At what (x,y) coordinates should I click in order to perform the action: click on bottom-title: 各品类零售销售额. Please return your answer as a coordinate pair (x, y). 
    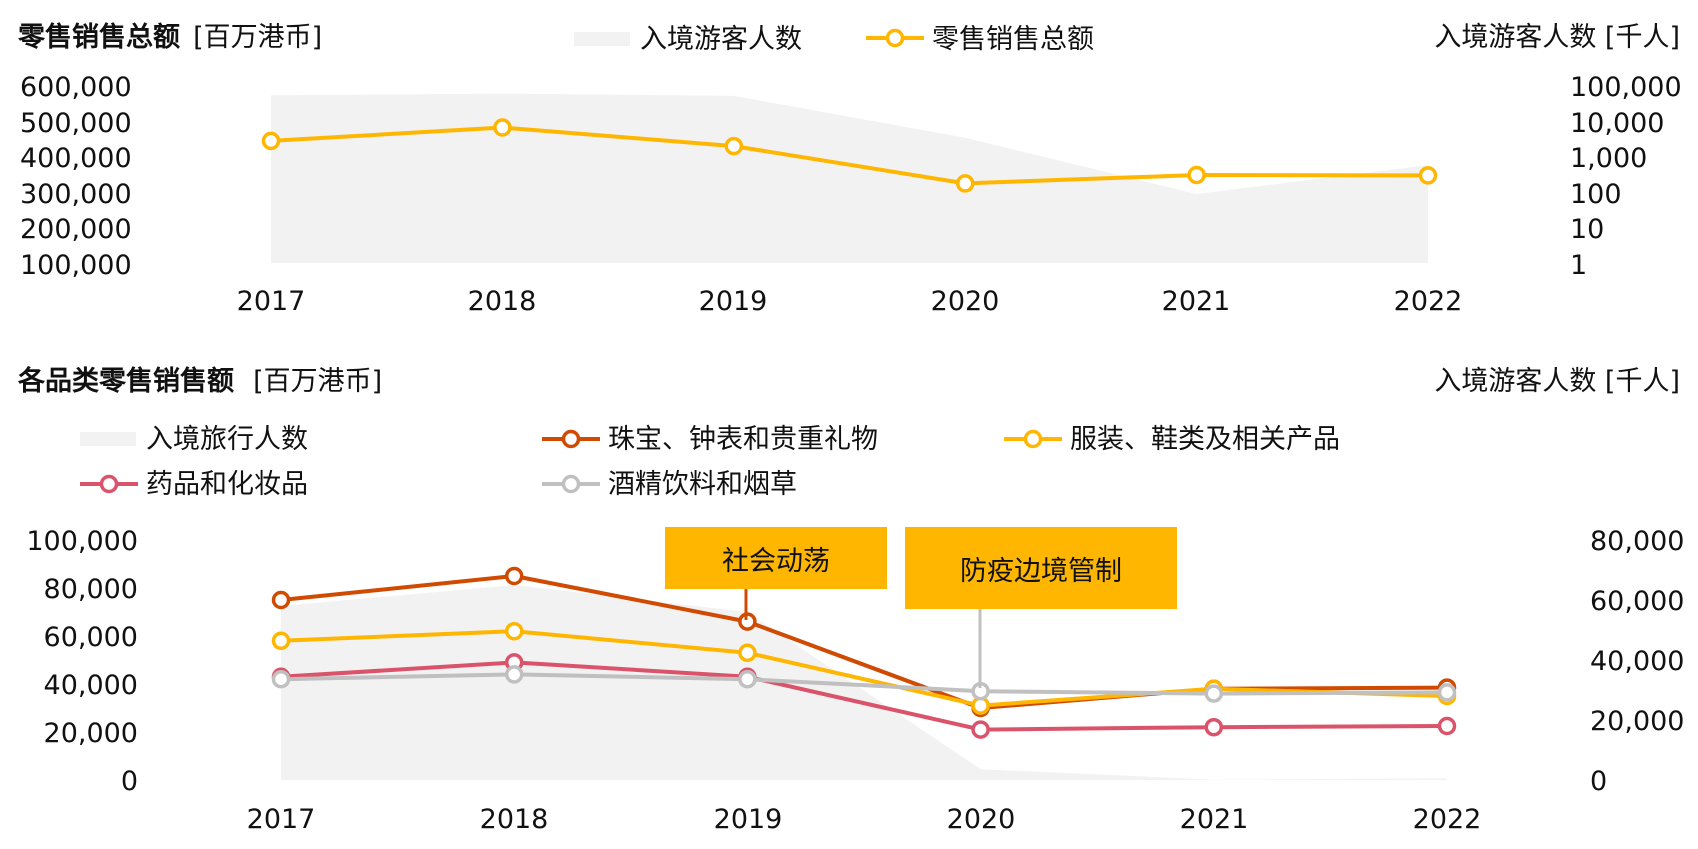
    Looking at the image, I should click on (125, 381).